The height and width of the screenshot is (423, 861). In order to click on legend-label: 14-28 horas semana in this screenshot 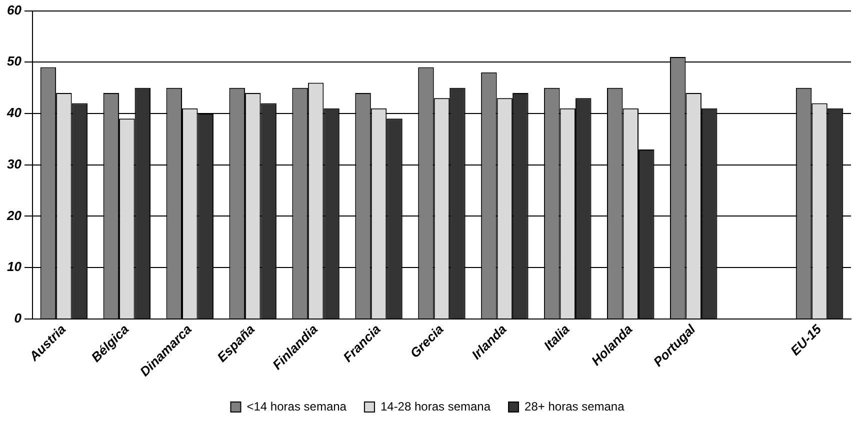, I will do `click(435, 406)`.